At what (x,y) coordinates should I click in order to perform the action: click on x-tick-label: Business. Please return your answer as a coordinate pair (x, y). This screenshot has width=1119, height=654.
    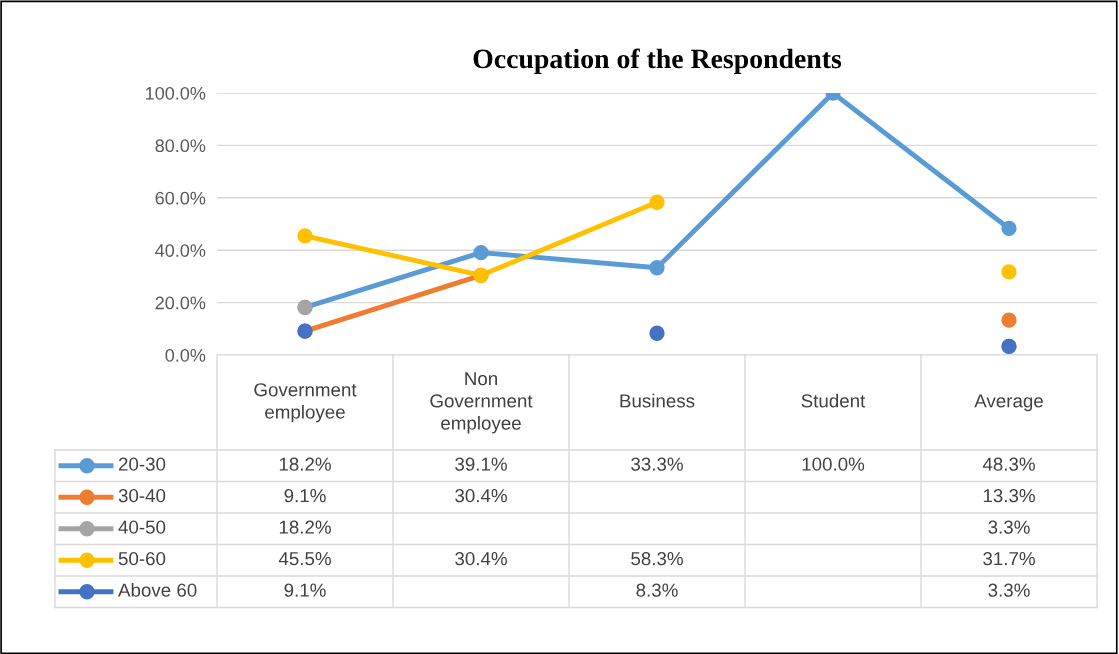
    Looking at the image, I should click on (657, 400).